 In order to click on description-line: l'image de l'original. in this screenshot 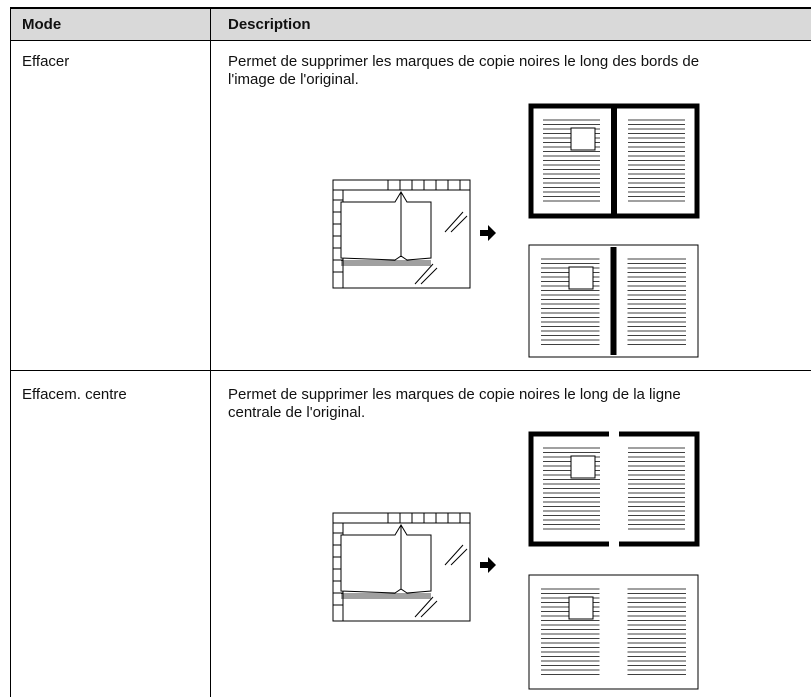, I will do `click(293, 79)`.